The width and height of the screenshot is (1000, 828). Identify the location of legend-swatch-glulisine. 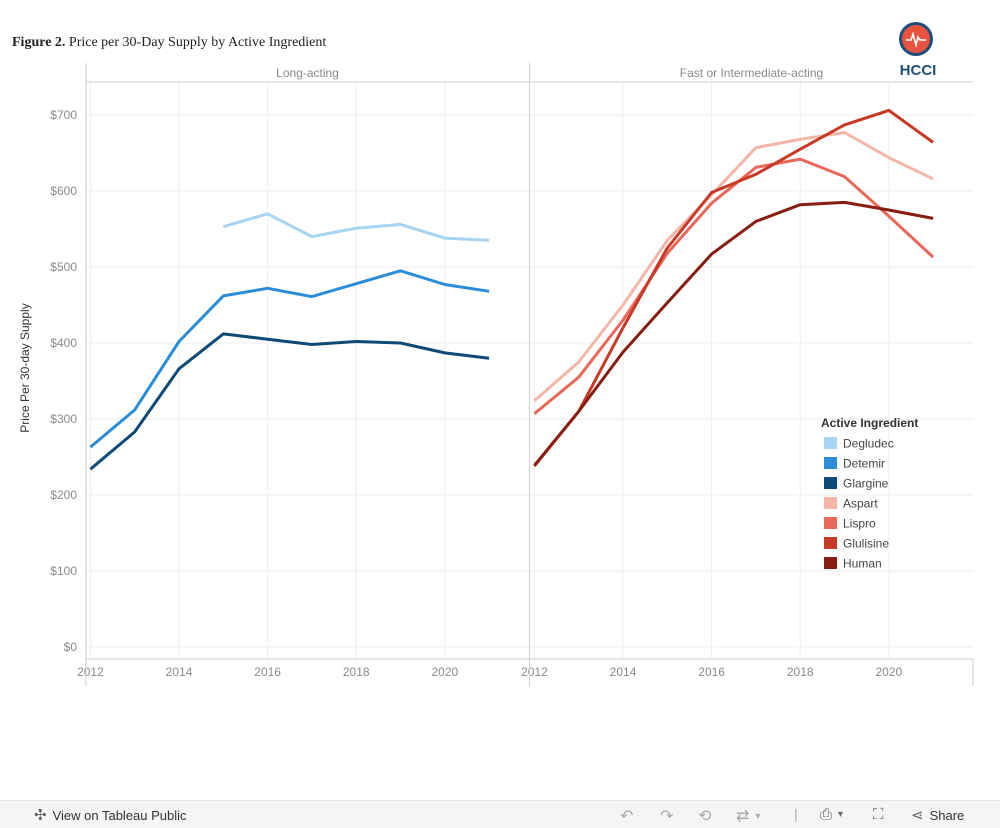
(830, 543).